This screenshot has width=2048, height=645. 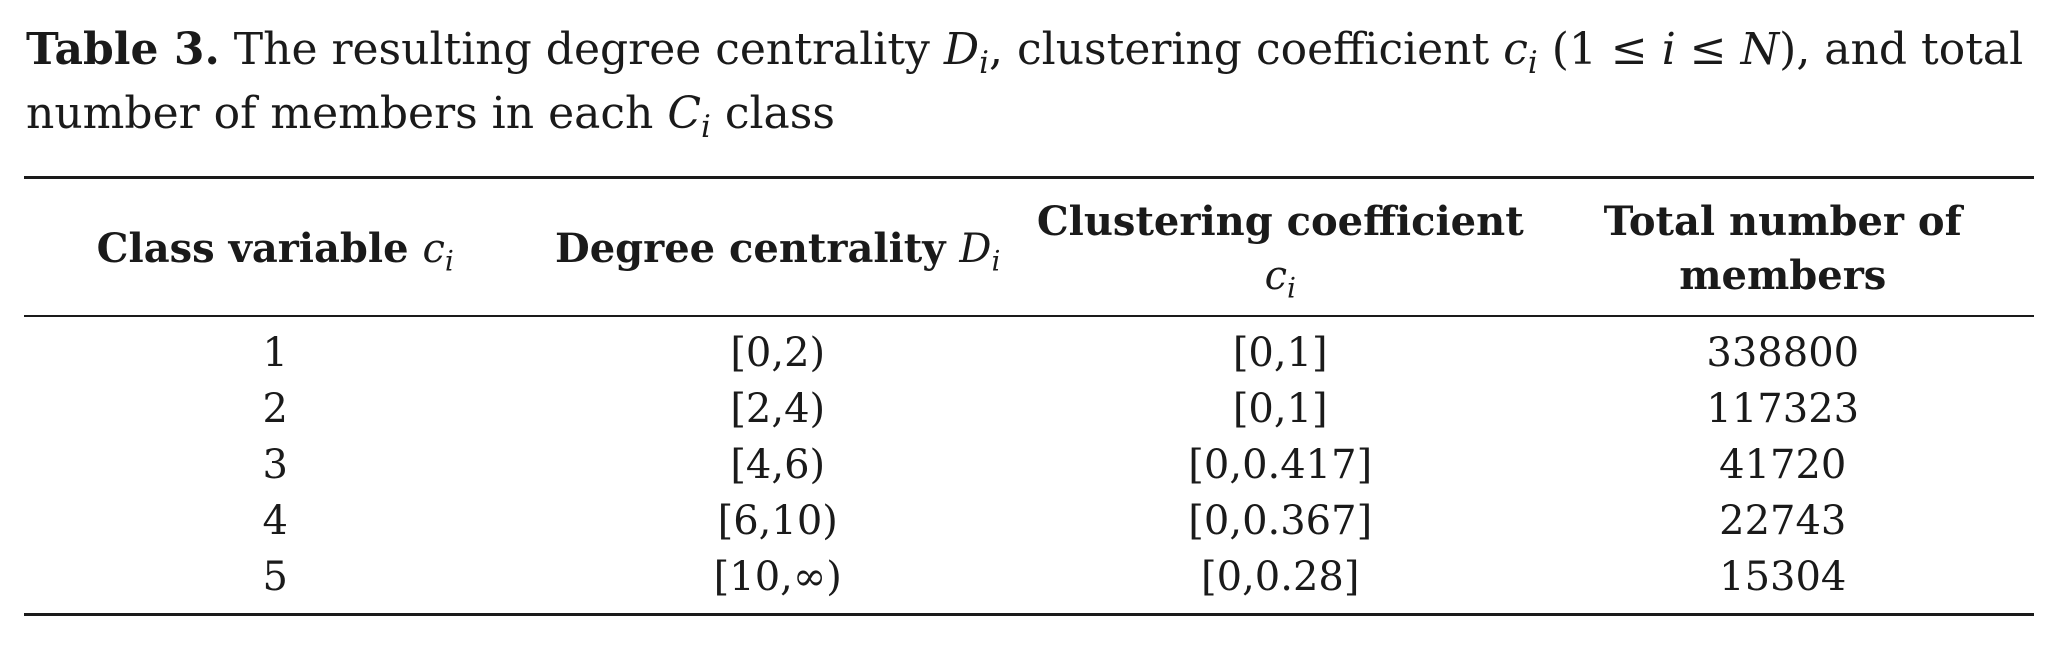 I want to click on table-row: 3 [4,6) [0,0.417] 41720, so click(x=1029, y=465).